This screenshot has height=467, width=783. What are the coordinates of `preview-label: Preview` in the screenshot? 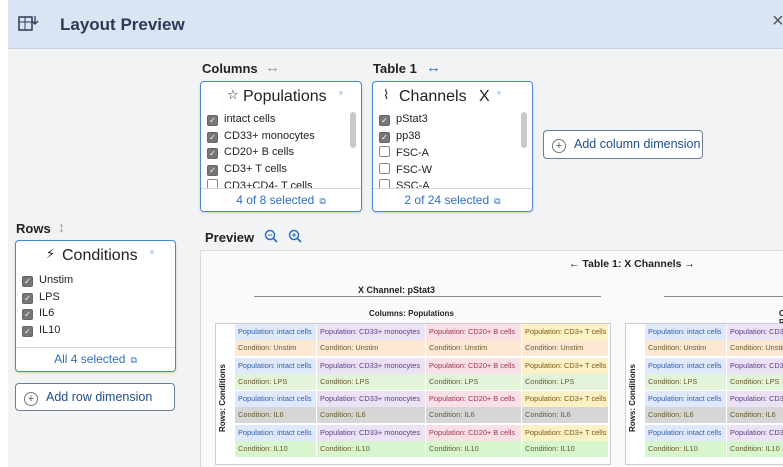 It's located at (230, 237).